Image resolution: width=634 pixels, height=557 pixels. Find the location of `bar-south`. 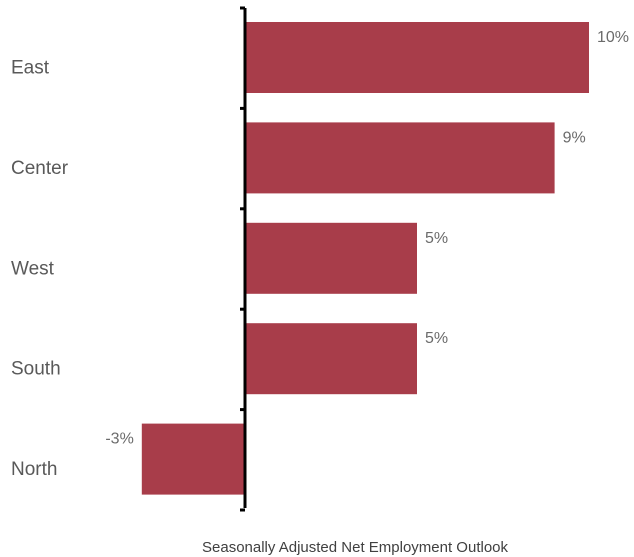

bar-south is located at coordinates (331, 359).